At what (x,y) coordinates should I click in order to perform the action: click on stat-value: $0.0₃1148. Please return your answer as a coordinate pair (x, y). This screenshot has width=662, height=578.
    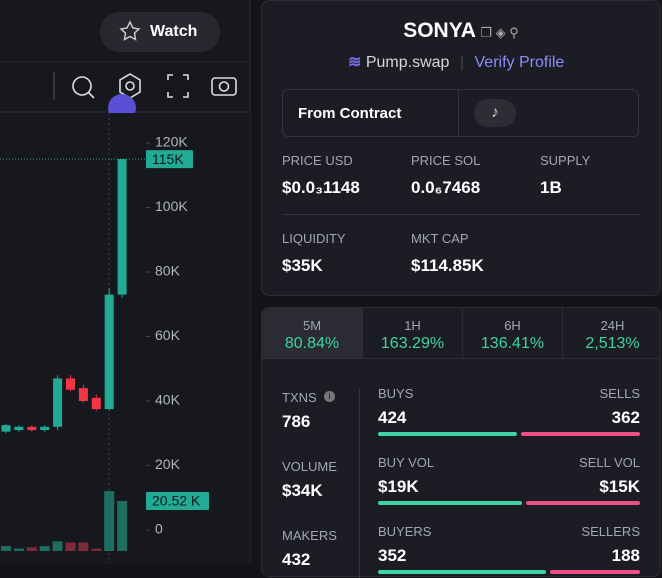
    Looking at the image, I should click on (321, 187).